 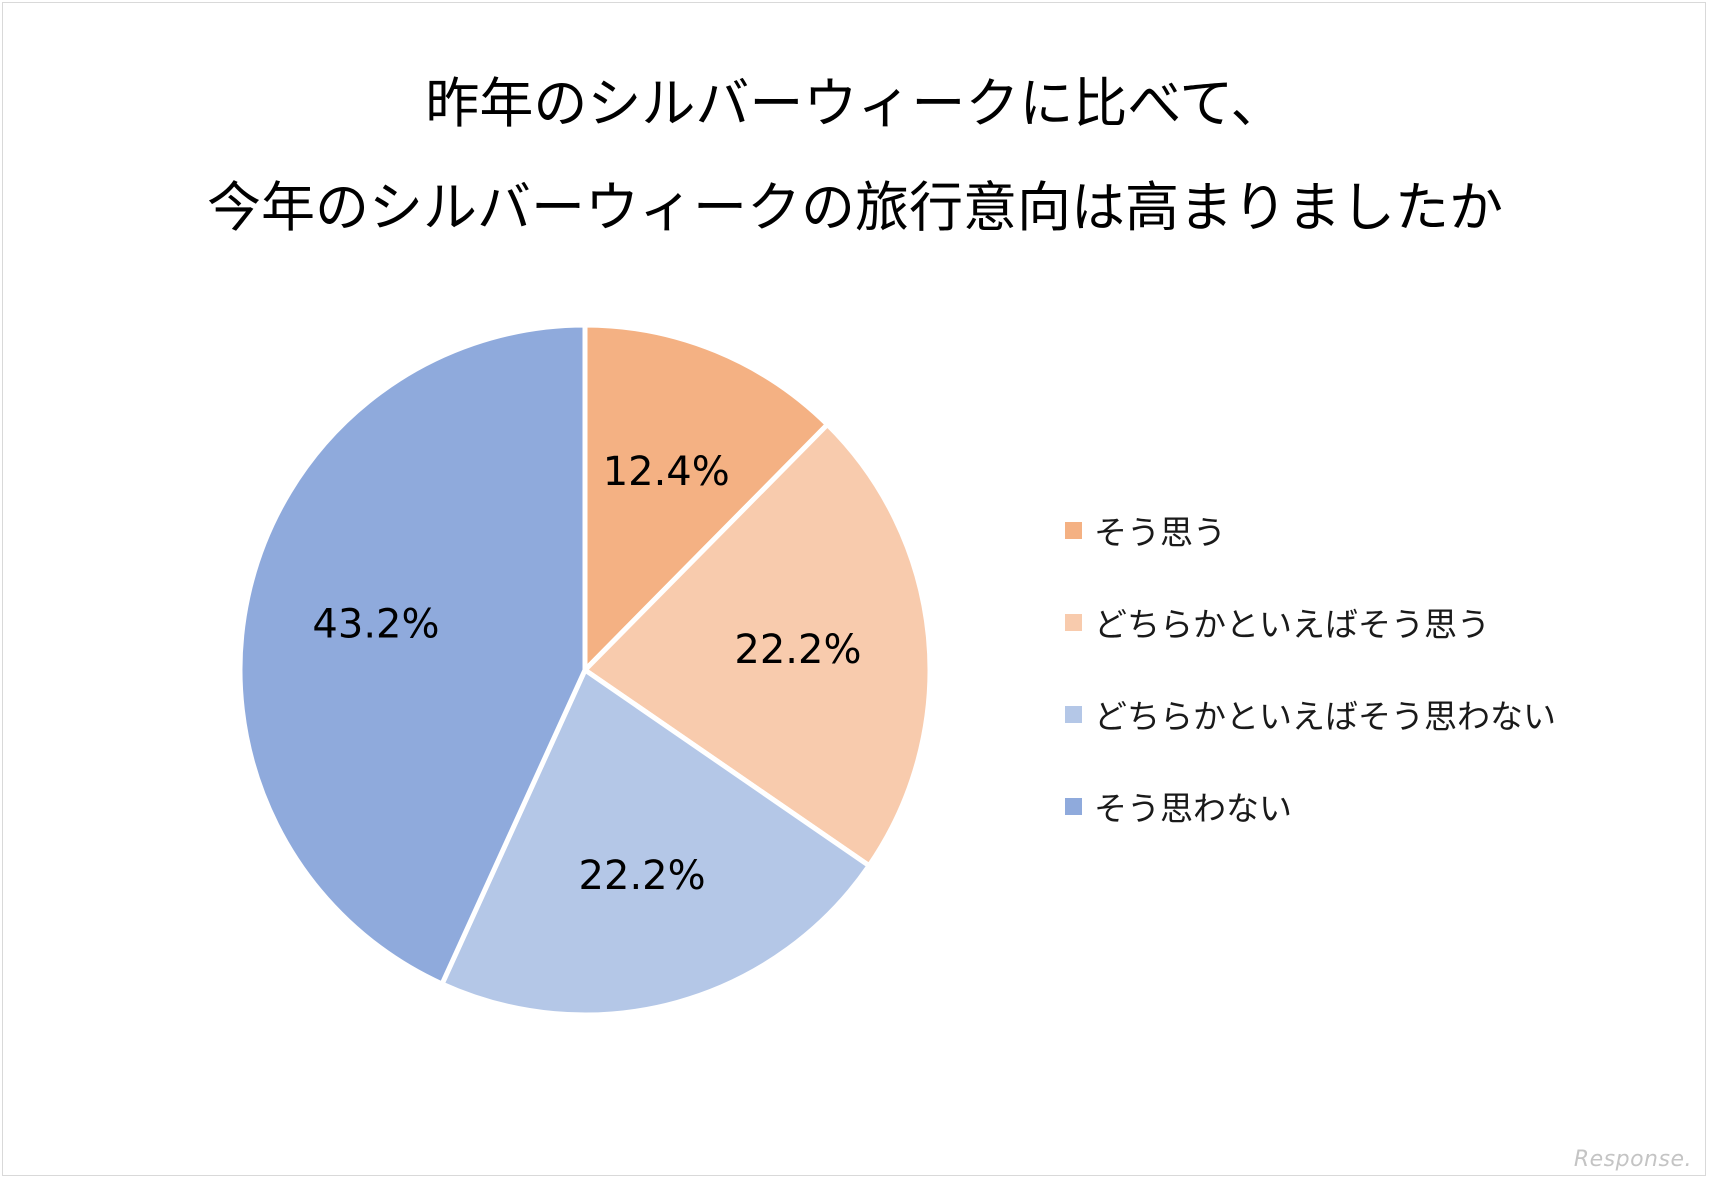 I want to click on data-label-2: 22.2%, so click(x=797, y=650).